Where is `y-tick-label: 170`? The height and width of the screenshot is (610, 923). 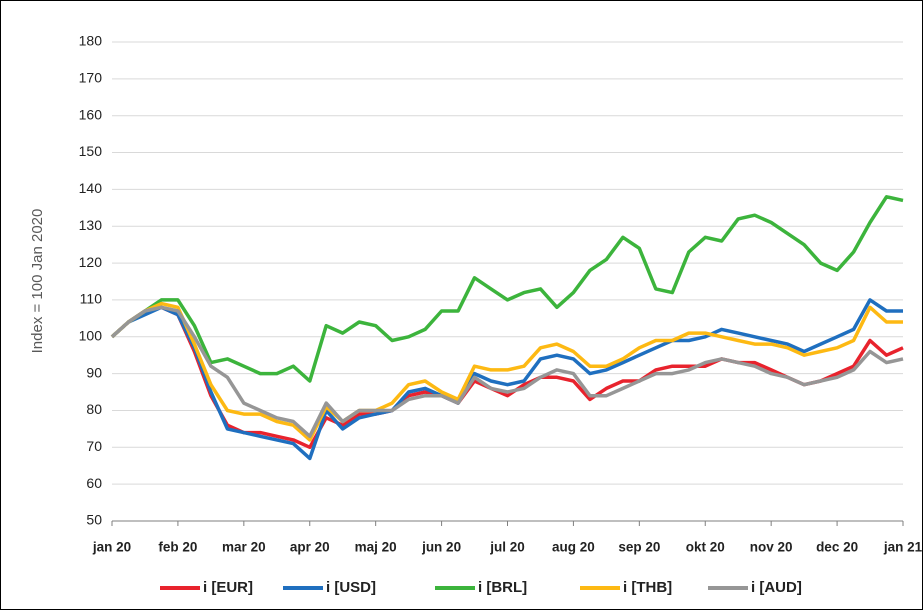 y-tick-label: 170 is located at coordinates (91, 78).